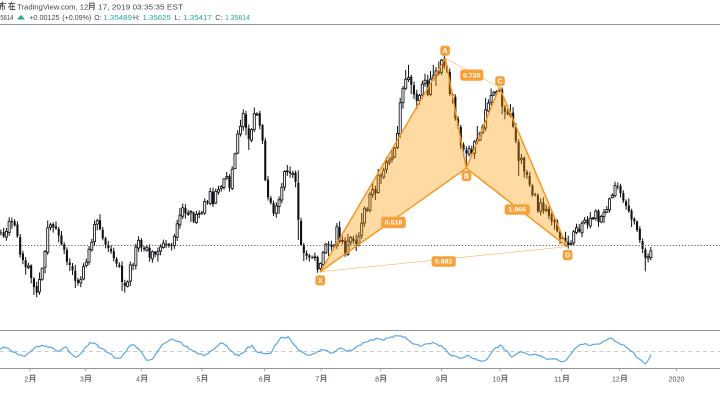  What do you see at coordinates (466, 176) in the screenshot?
I see `svg-text: B` at bounding box center [466, 176].